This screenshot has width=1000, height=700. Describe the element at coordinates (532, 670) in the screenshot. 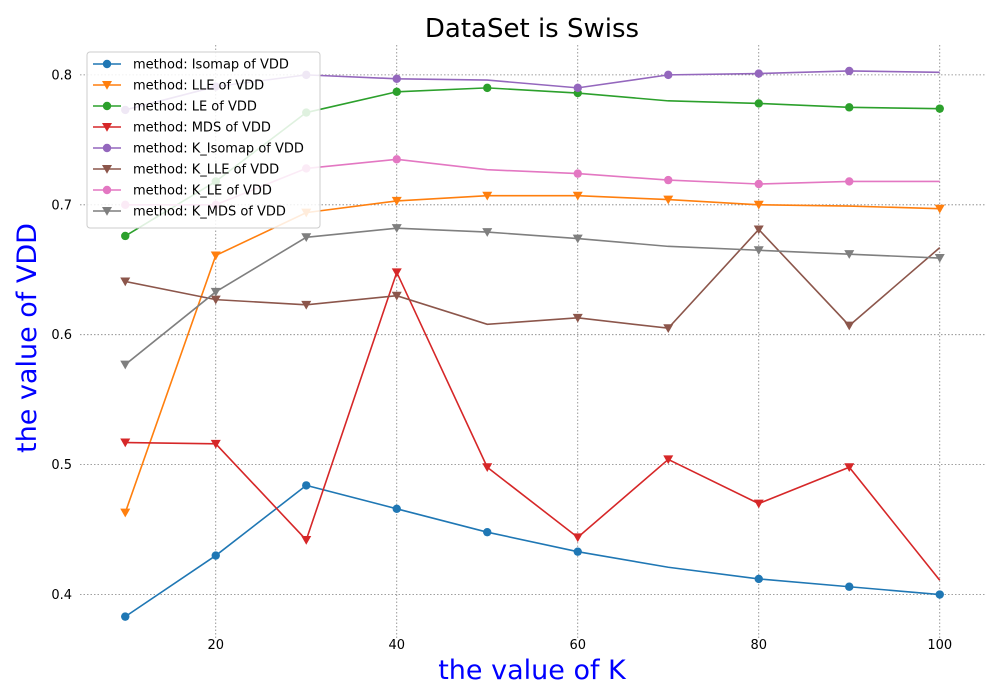

I see `x-axis-label: the value of K` at that location.